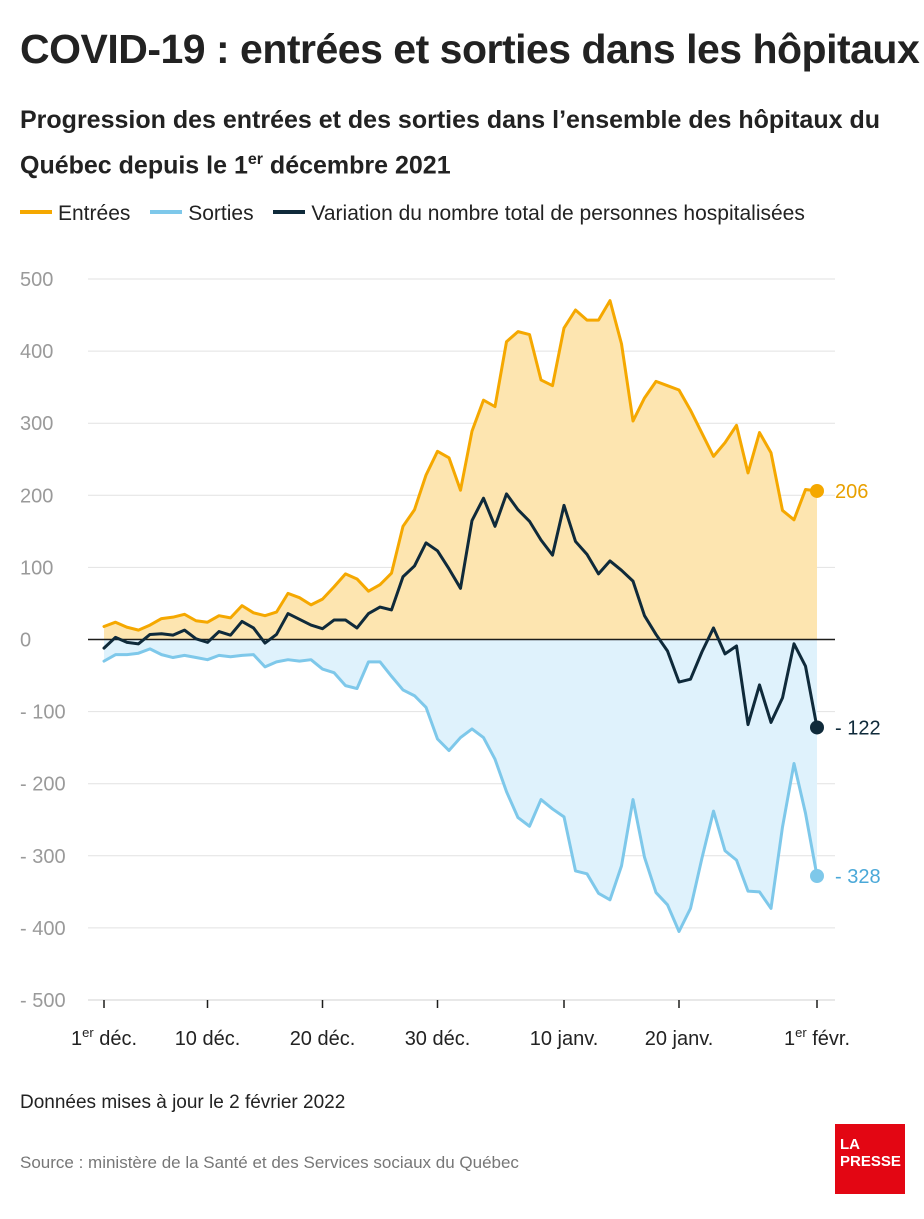  I want to click on update-note: Données mises à jour le 2 février 2022, so click(183, 1102).